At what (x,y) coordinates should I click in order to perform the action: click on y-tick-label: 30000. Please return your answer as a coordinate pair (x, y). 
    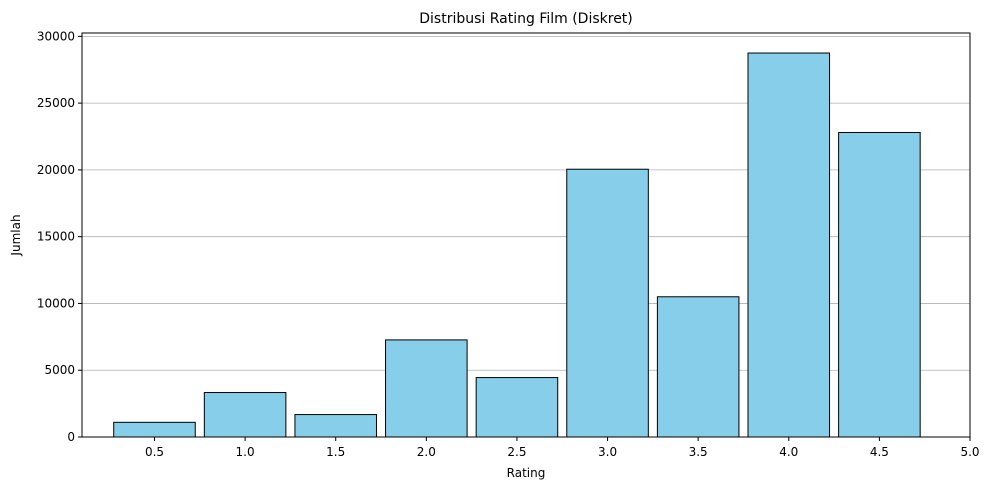
    Looking at the image, I should click on (56, 36).